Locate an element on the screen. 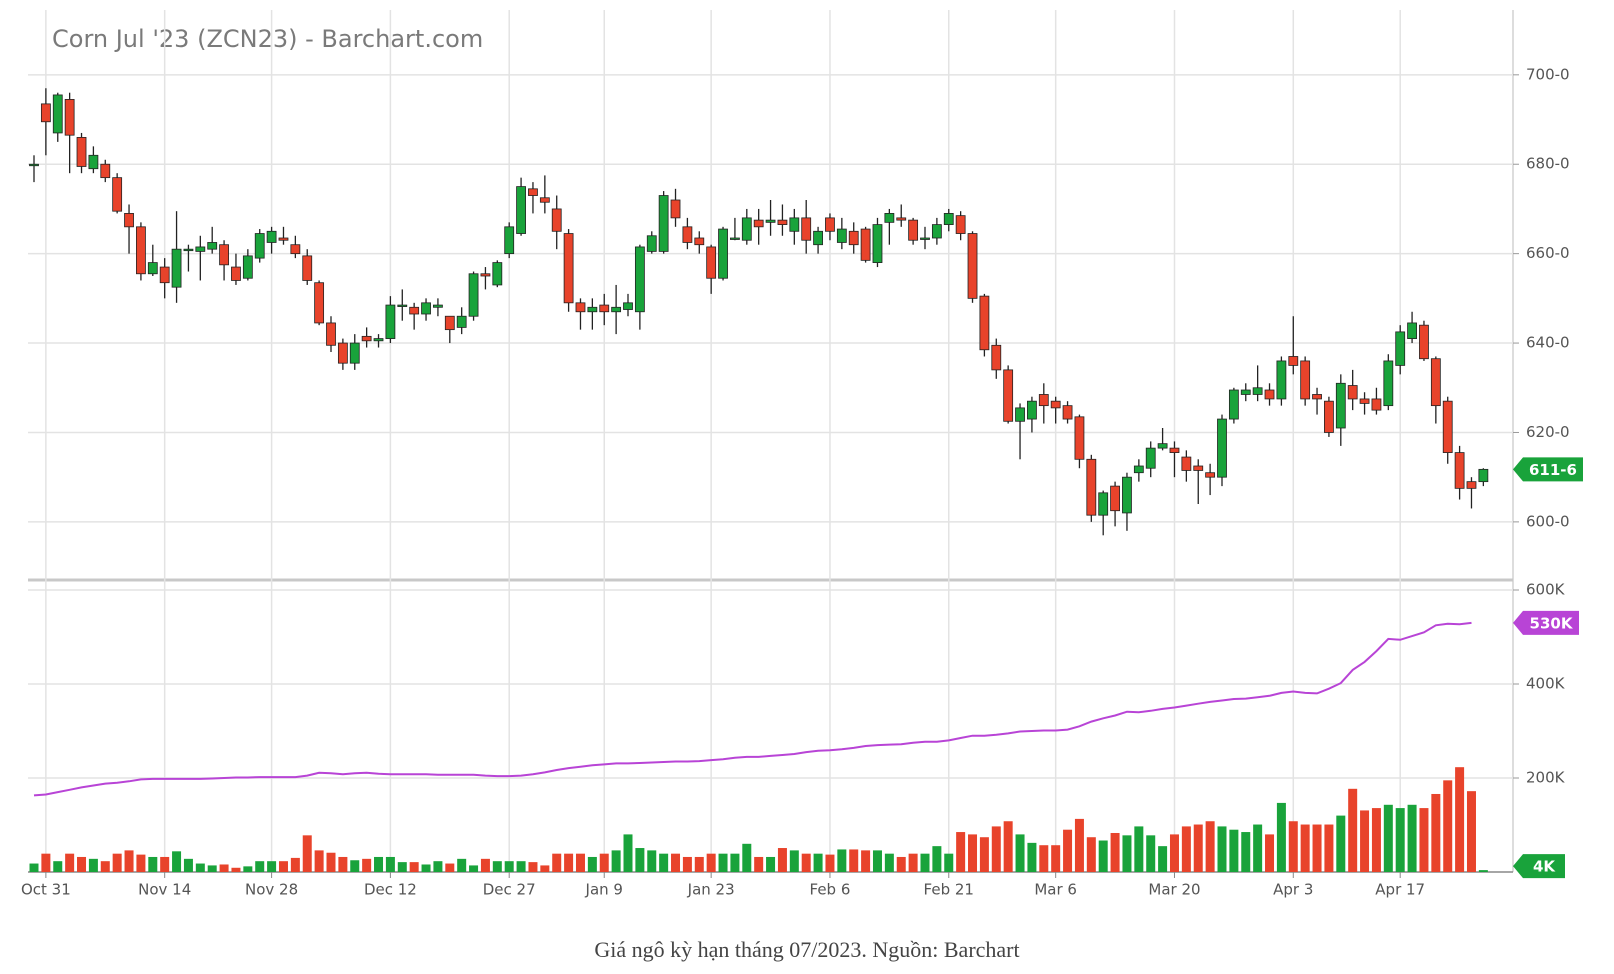 Image resolution: width=1614 pixels, height=974 pixels. oi-badge-bg is located at coordinates (1546, 622).